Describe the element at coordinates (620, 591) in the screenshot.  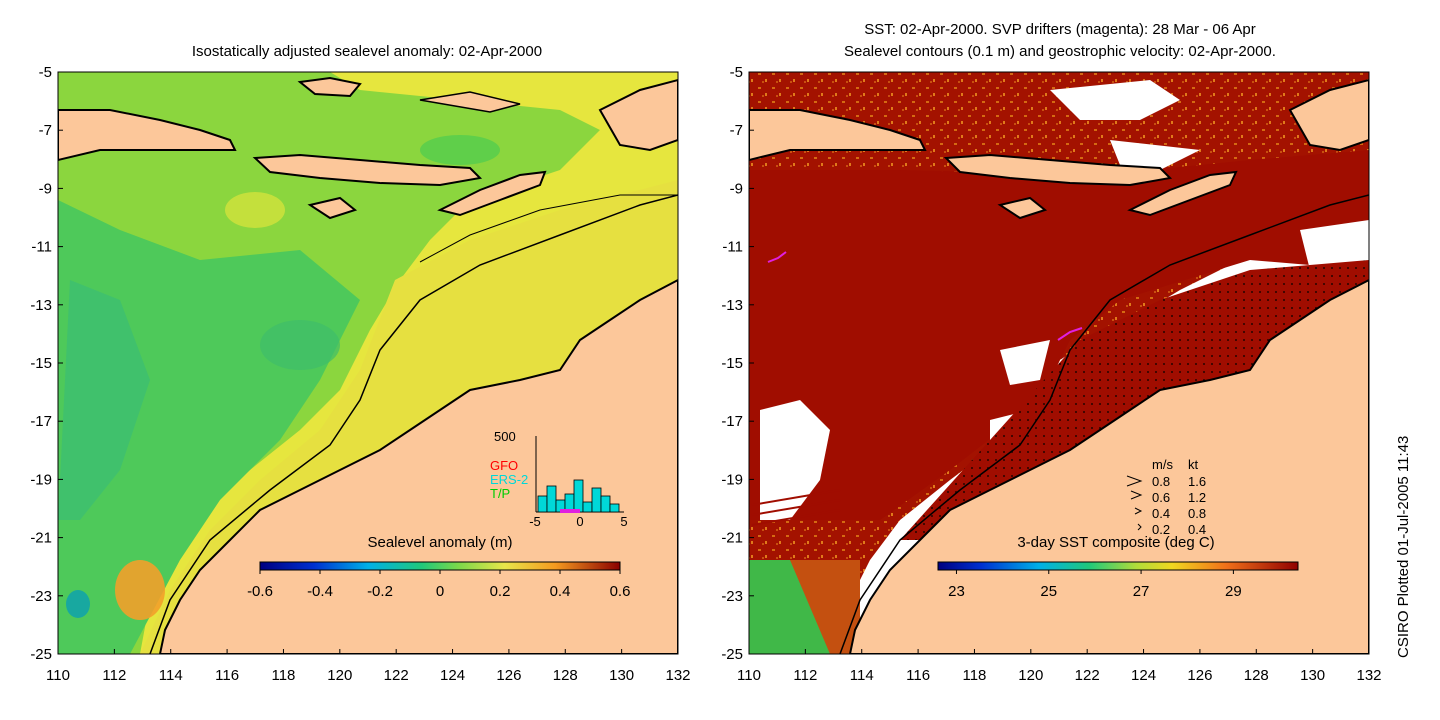
I see `colorbar-tick-label: 0.6` at that location.